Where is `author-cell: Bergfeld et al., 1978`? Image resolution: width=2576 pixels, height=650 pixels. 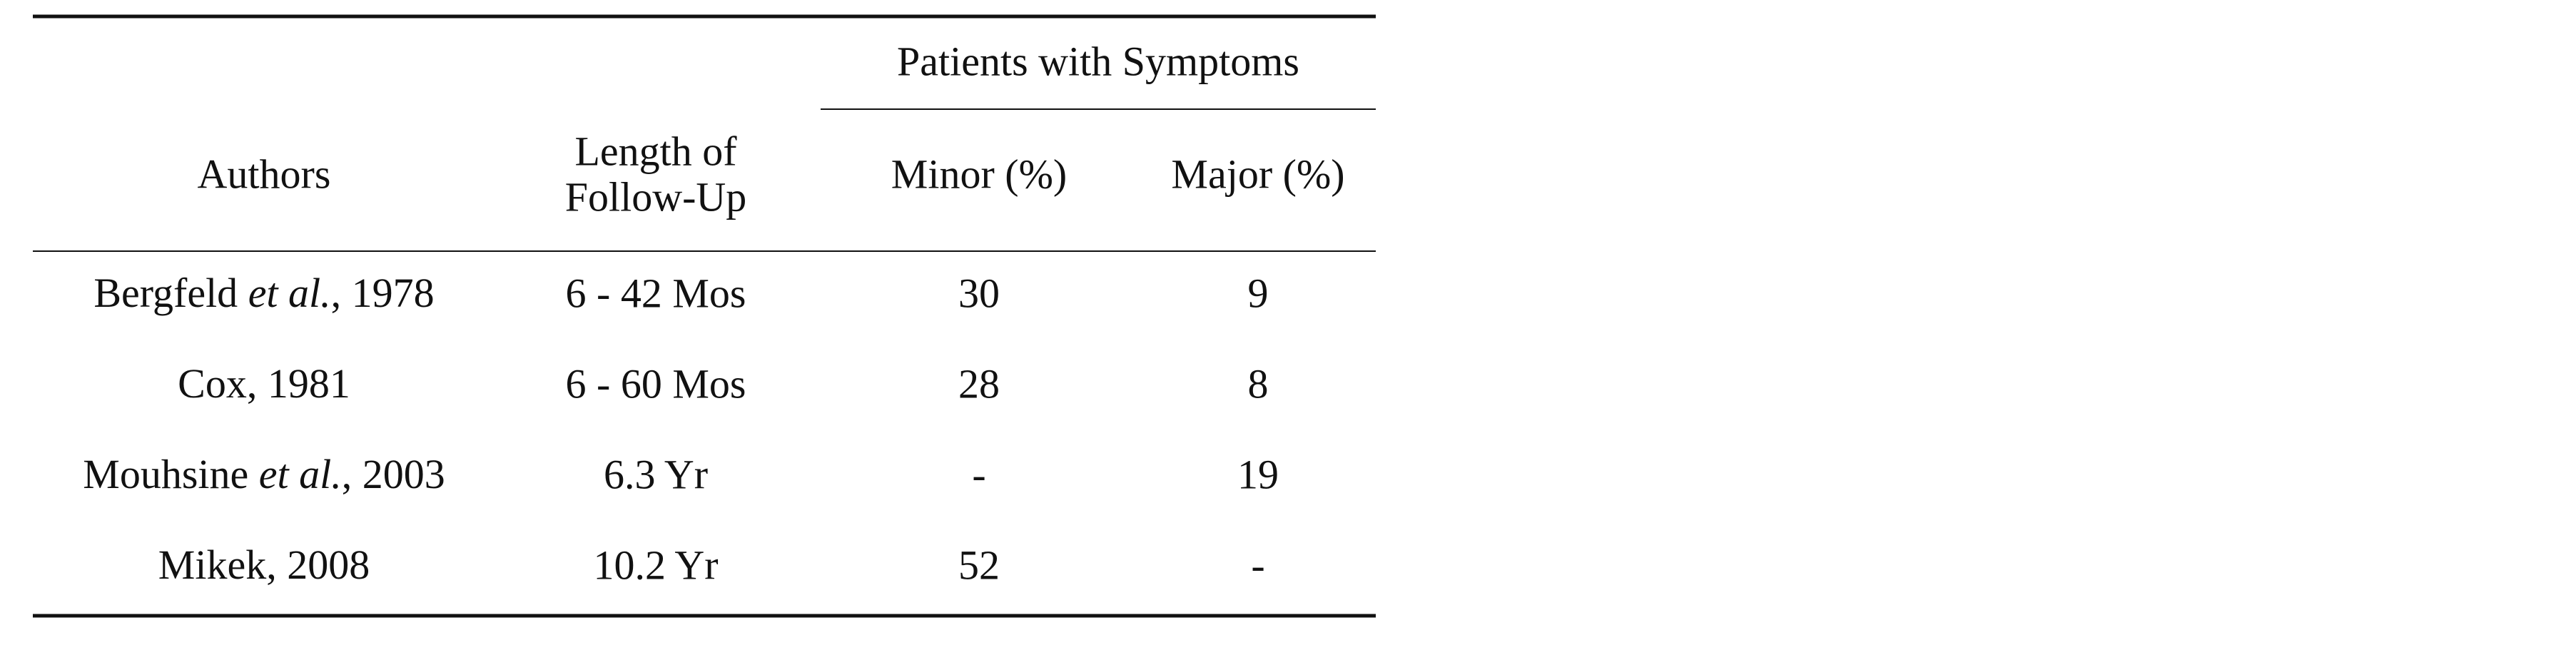
author-cell: Bergfeld et al., 1978 is located at coordinates (263, 293).